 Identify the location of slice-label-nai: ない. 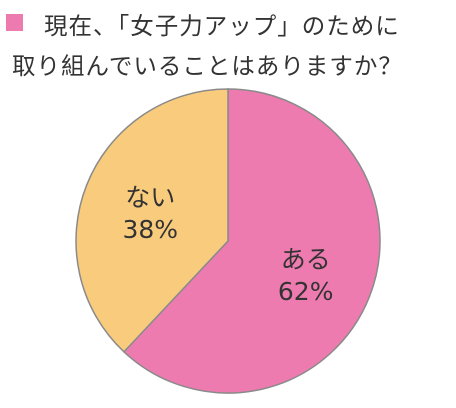
(150, 197).